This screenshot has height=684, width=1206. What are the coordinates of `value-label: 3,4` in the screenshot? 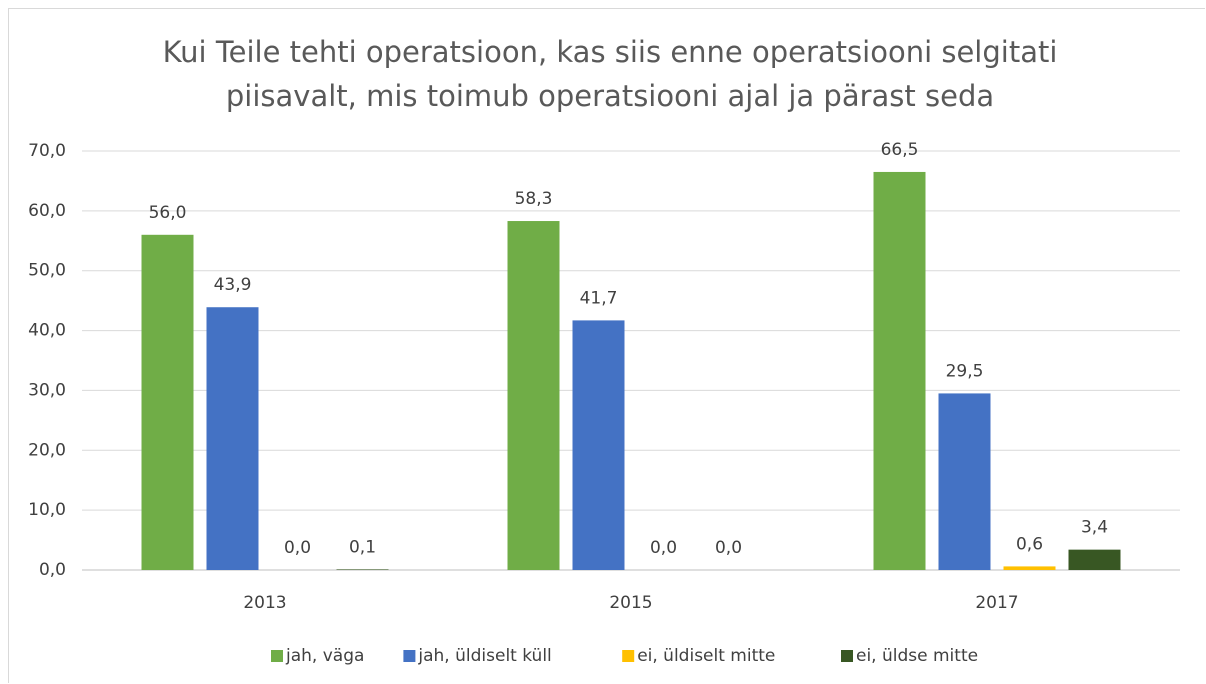 It's located at (1094, 528).